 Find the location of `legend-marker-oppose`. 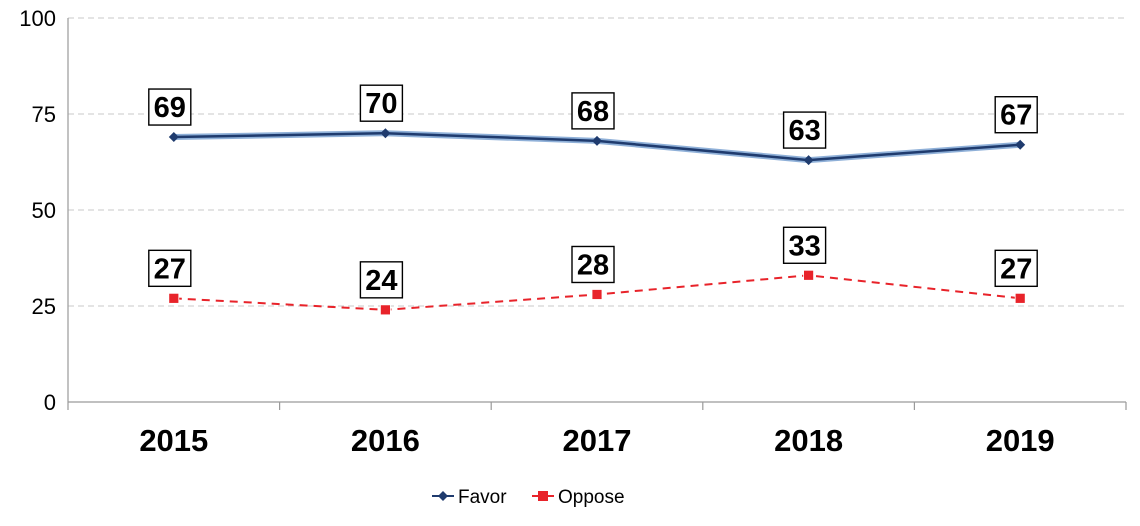

legend-marker-oppose is located at coordinates (543, 496).